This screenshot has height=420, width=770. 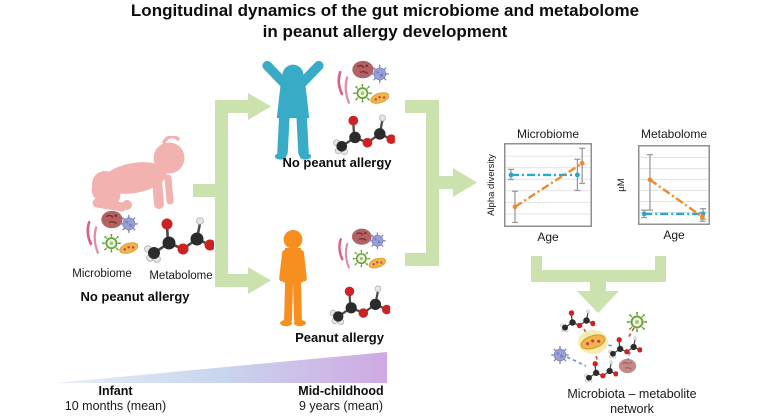 I want to click on branch-arrow-icon, so click(x=232, y=193).